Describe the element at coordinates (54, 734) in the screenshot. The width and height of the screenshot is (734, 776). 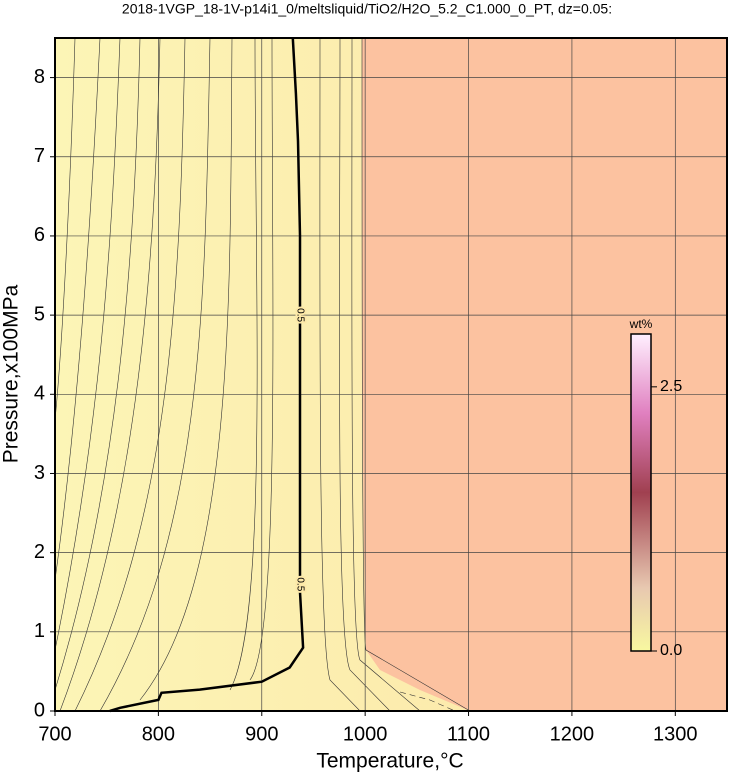
I see `x-tick-label: 700` at that location.